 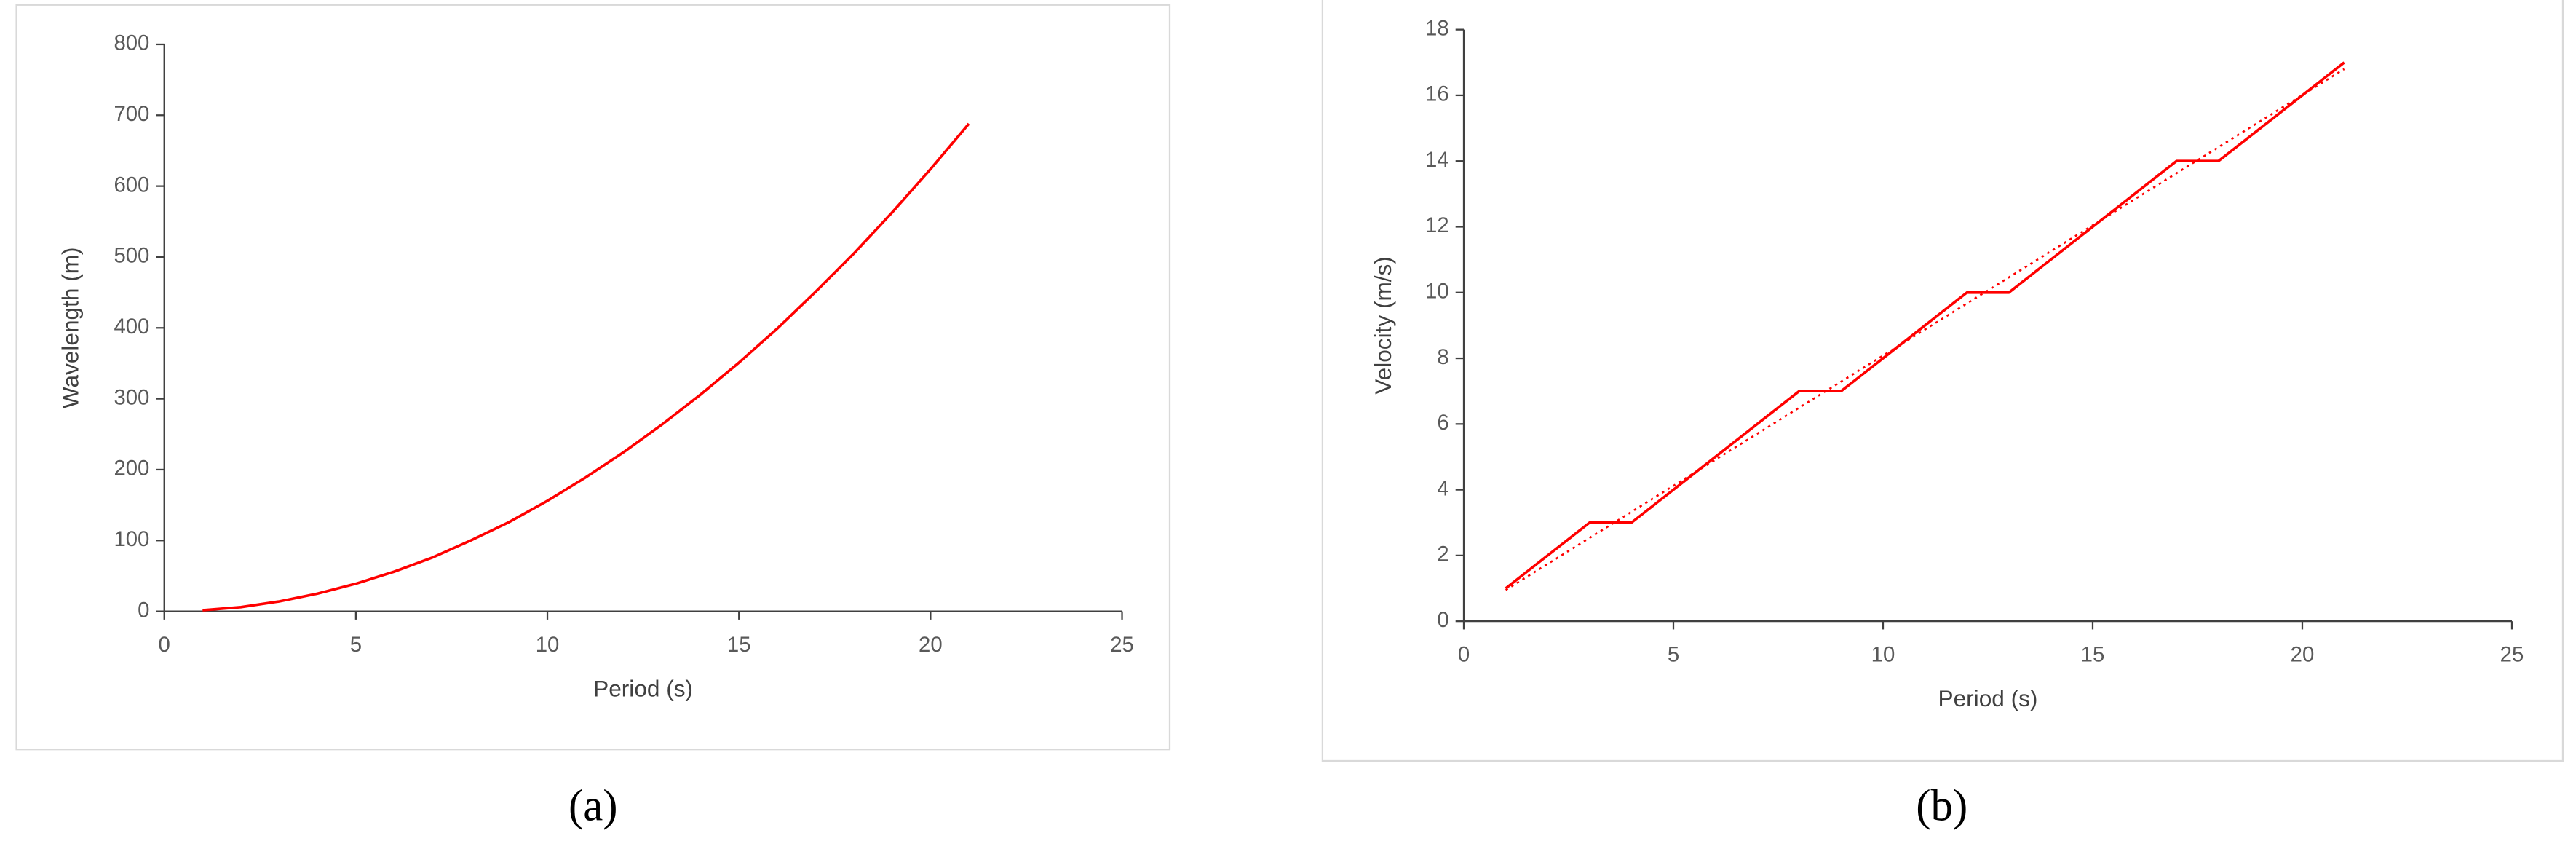 What do you see at coordinates (131, 114) in the screenshot?
I see `y-tick-label: 700` at bounding box center [131, 114].